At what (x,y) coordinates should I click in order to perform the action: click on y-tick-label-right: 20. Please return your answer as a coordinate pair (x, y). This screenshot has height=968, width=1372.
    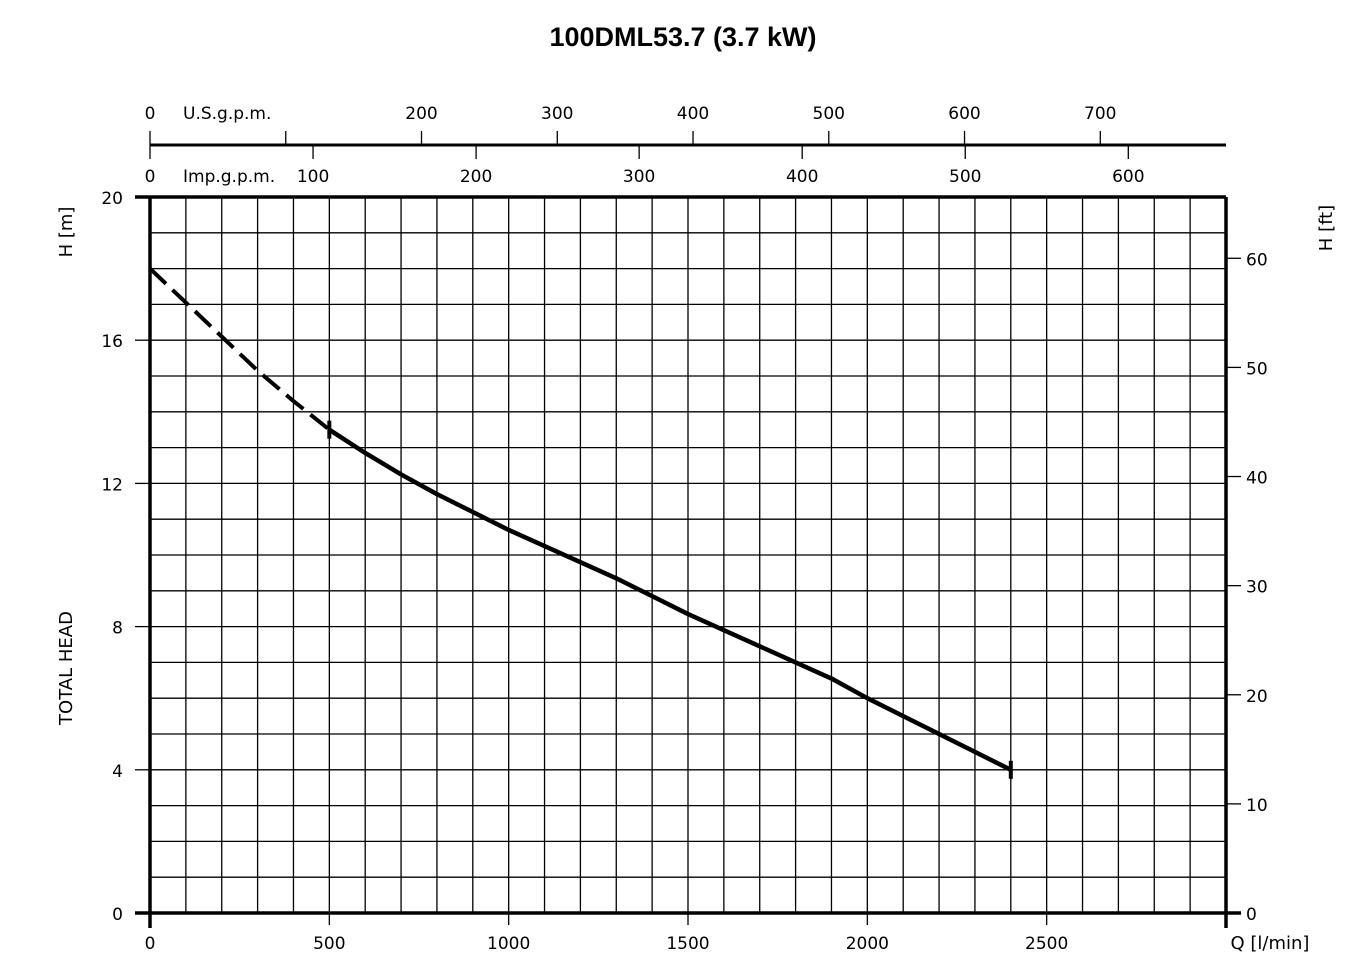
    Looking at the image, I should click on (1257, 697).